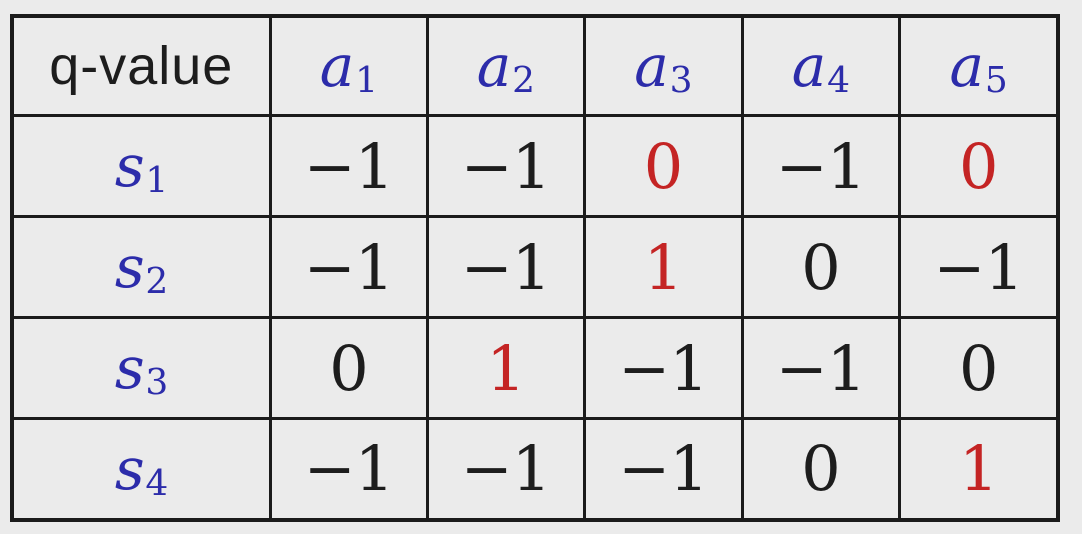 The width and height of the screenshot is (1082, 534). I want to click on column-header-a3: a3, so click(663, 65).